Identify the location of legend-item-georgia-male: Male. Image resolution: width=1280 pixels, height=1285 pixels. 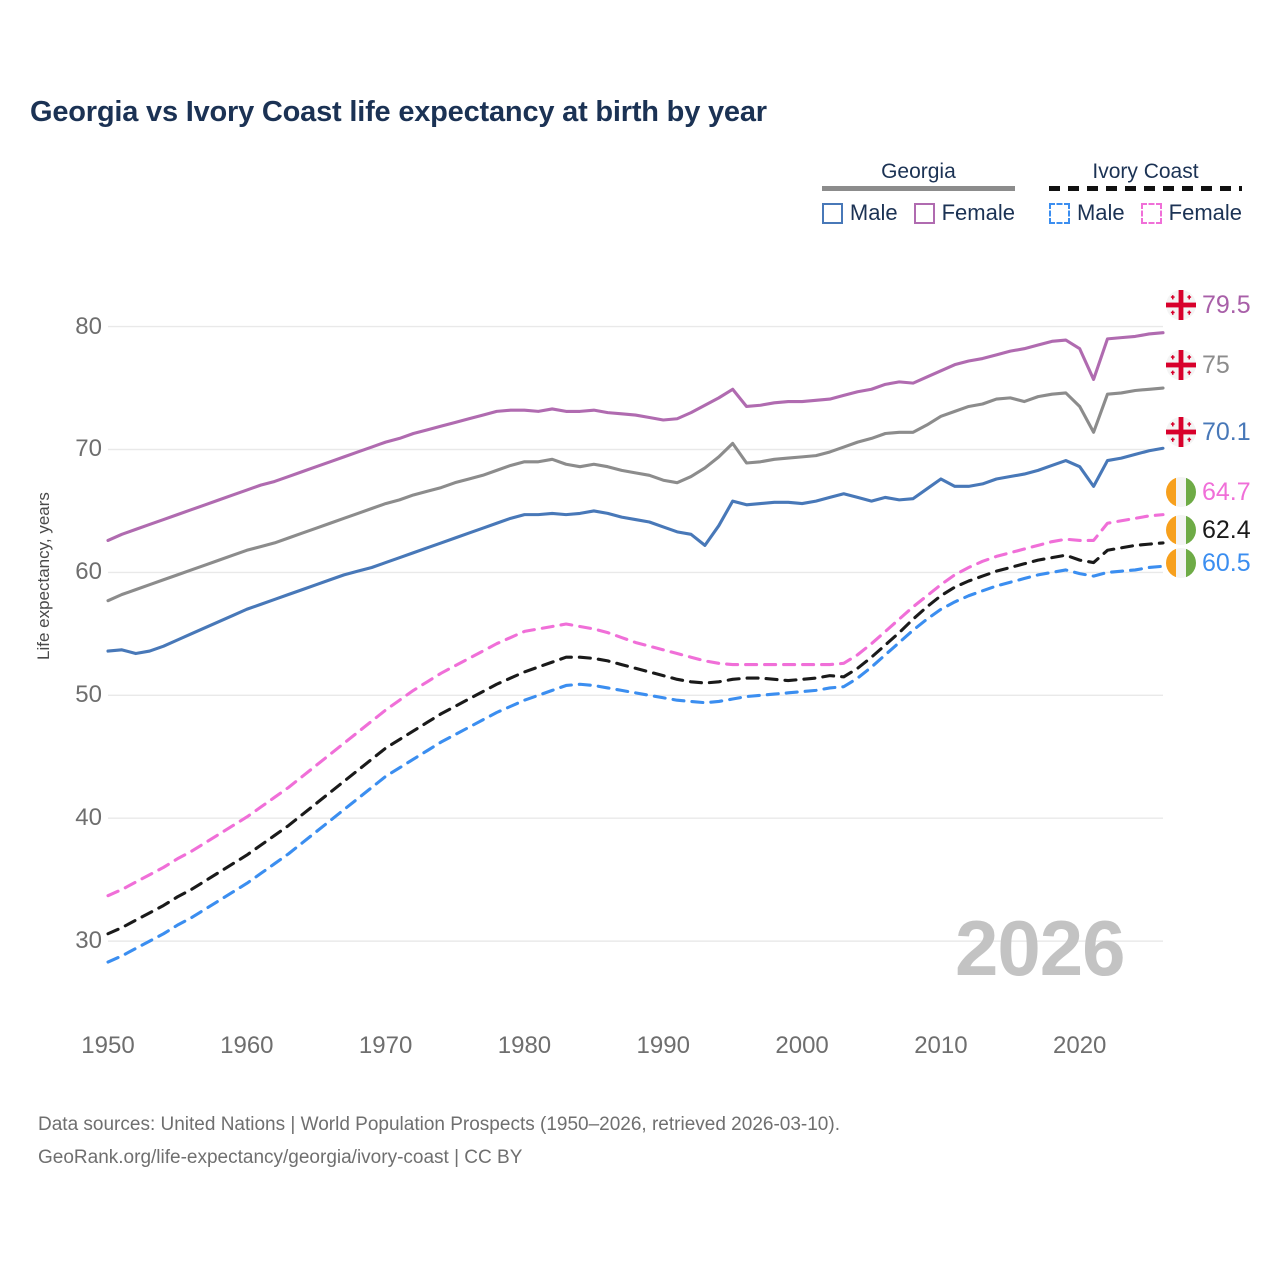
(859, 213).